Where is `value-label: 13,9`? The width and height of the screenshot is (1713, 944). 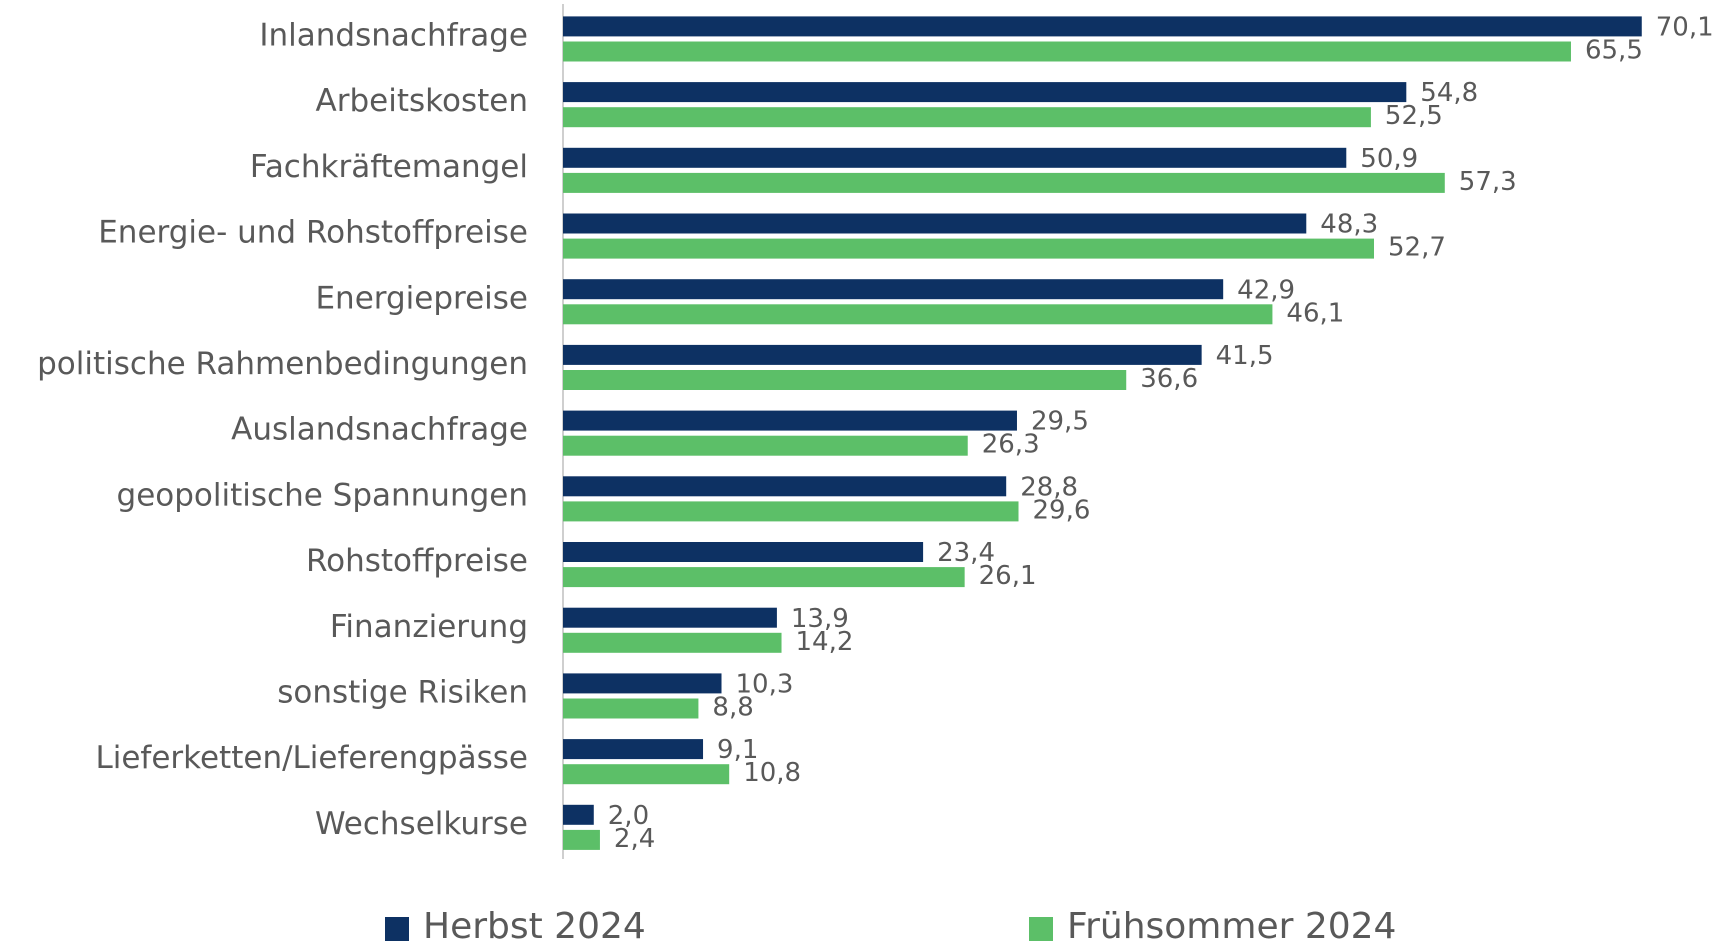 value-label: 13,9 is located at coordinates (820, 619).